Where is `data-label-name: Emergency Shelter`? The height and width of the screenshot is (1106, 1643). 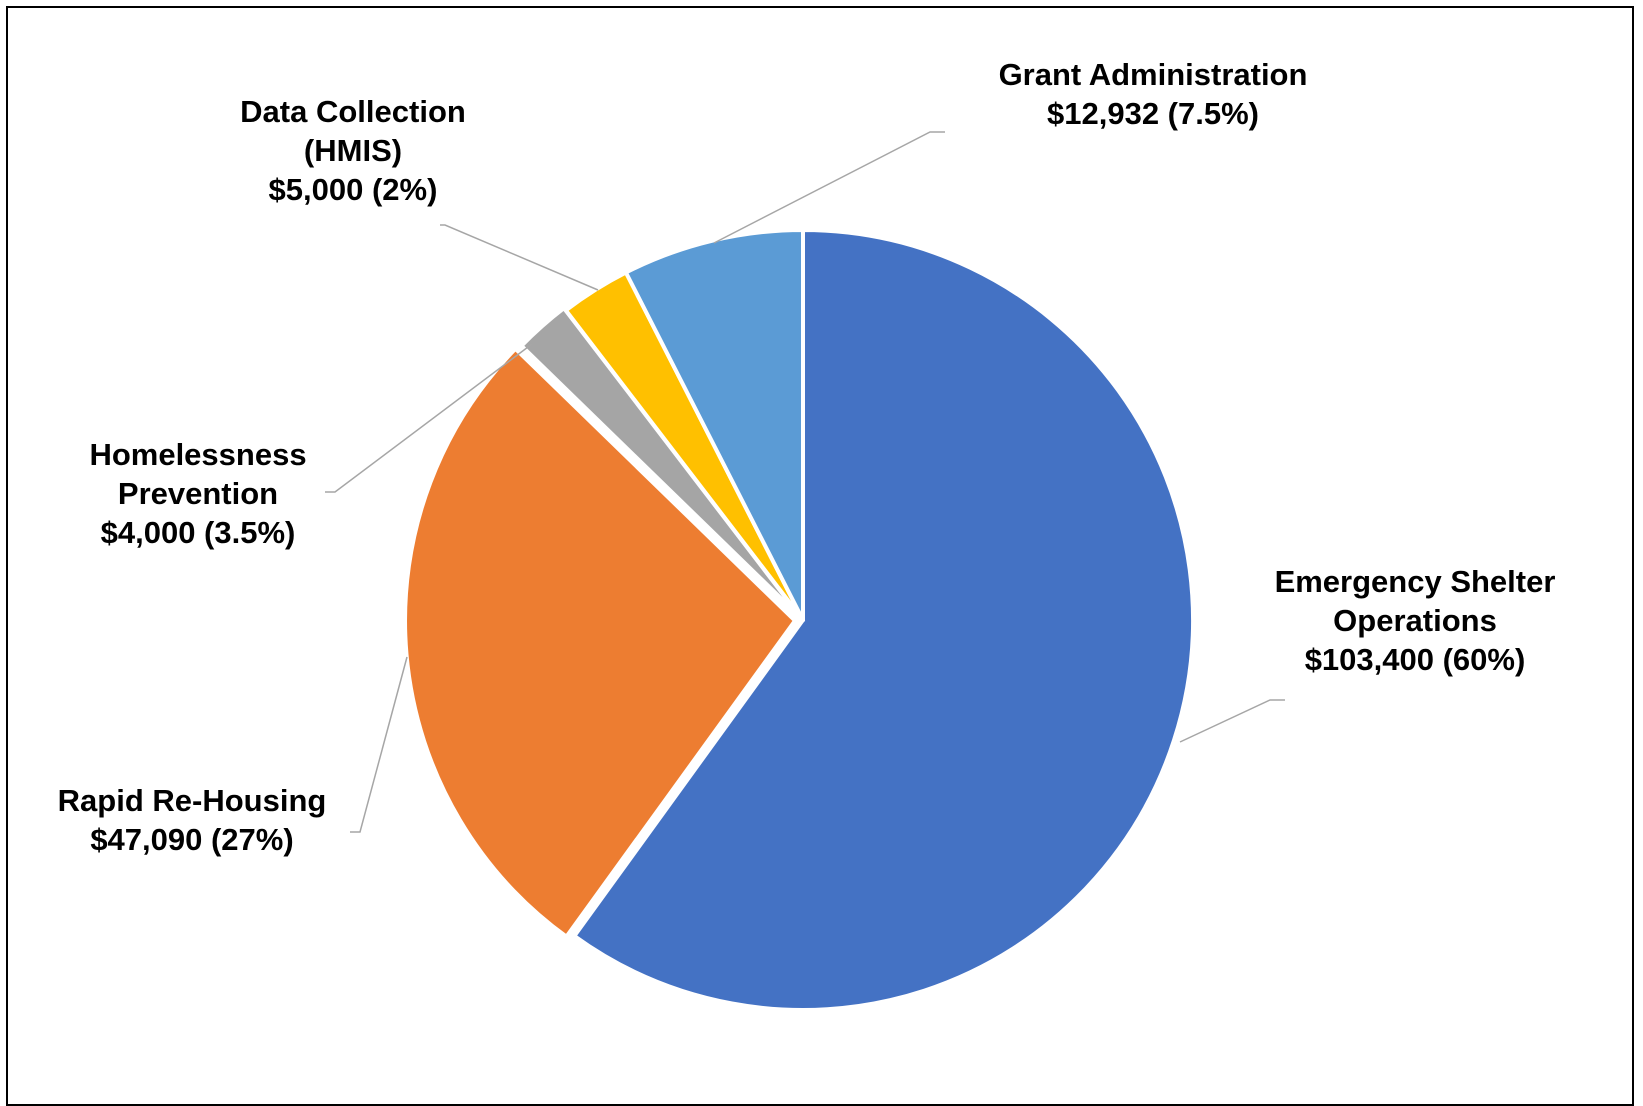 data-label-name: Emergency Shelter is located at coordinates (1415, 581).